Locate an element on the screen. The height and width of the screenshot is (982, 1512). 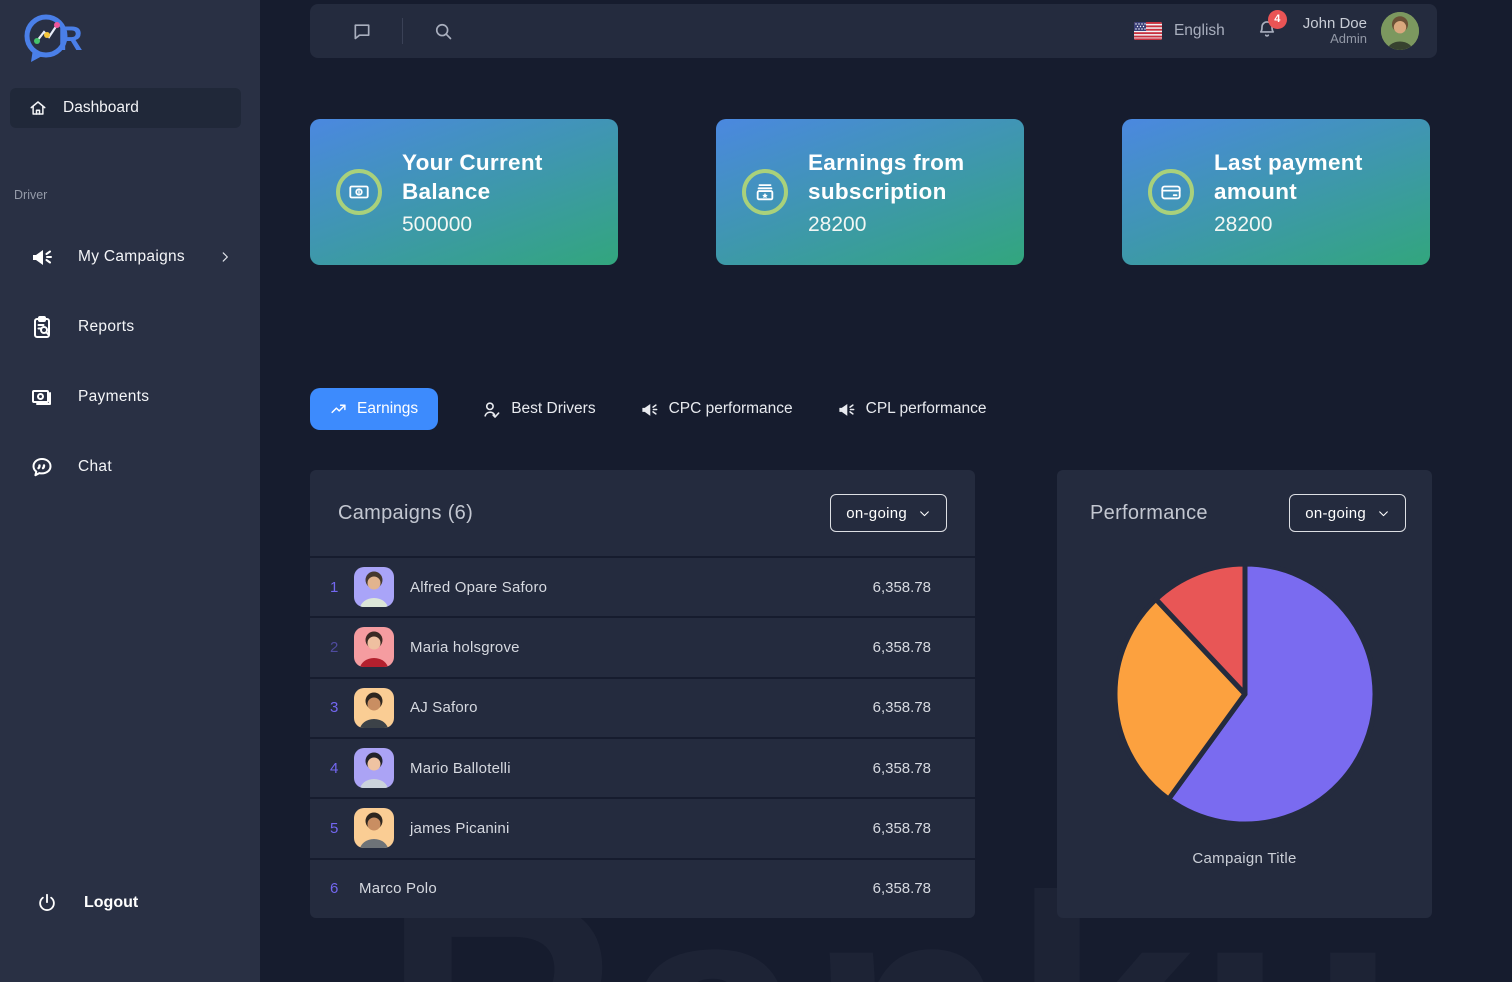
sidebar-item-reports: Reports is located at coordinates (130, 327).